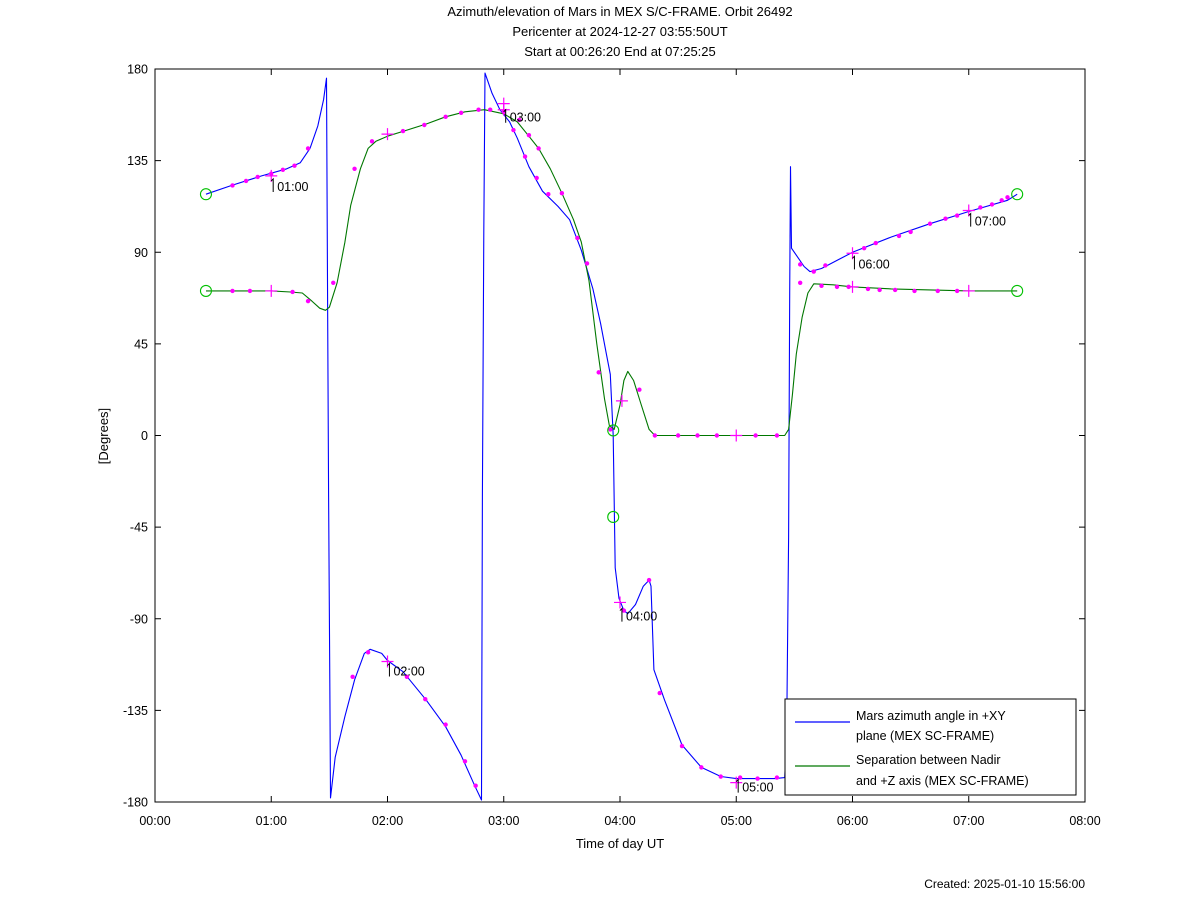  What do you see at coordinates (619, 821) in the screenshot?
I see `x-tick-label: 04:00` at bounding box center [619, 821].